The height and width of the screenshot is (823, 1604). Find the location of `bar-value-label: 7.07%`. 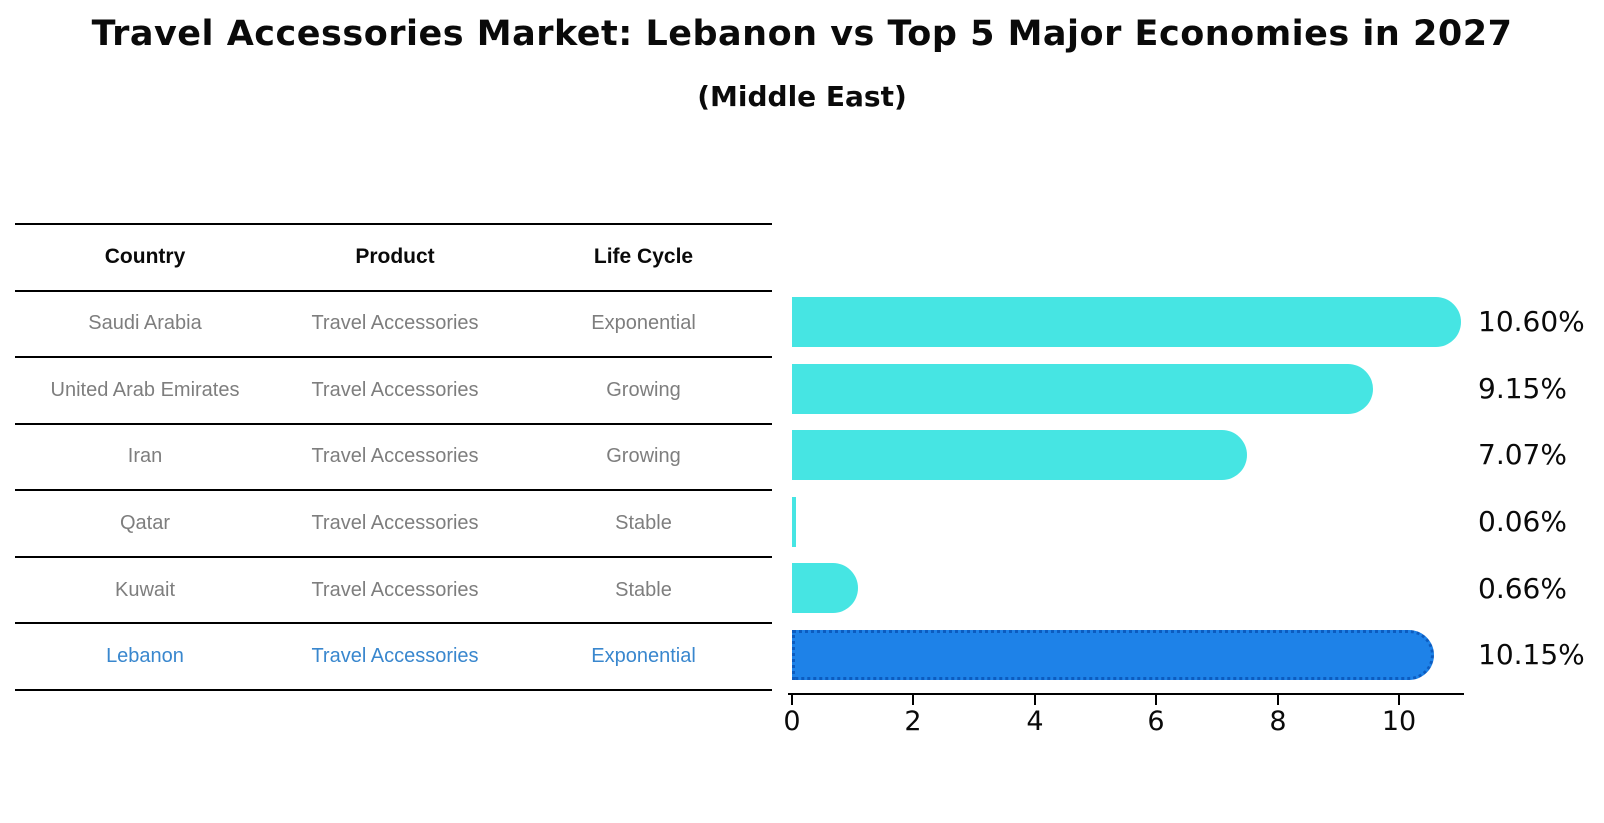

bar-value-label: 7.07% is located at coordinates (1522, 454).